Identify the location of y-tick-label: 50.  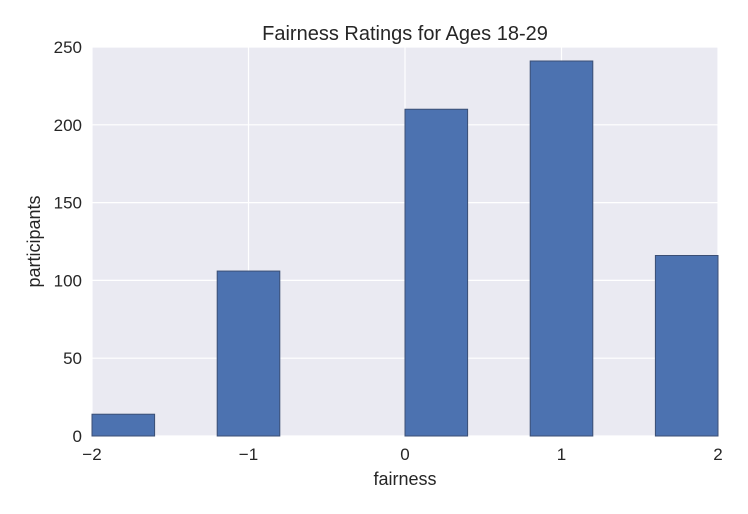
(72, 358).